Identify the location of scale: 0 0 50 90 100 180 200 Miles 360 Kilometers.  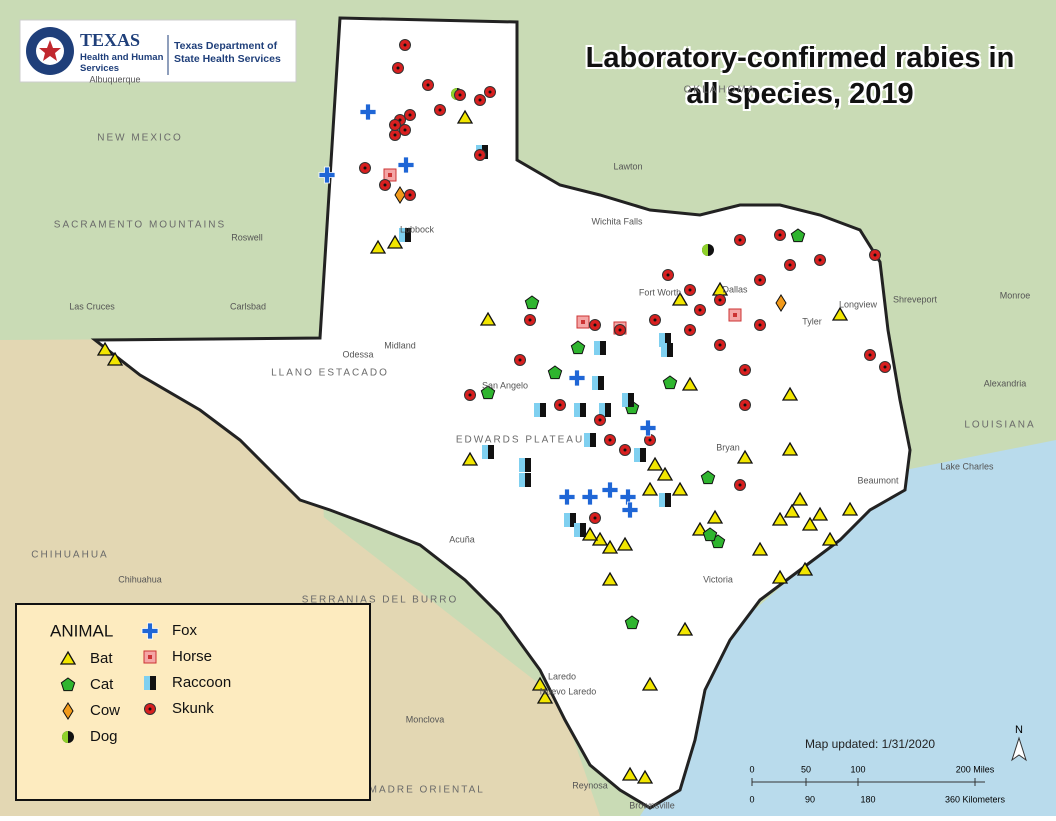
(877, 784).